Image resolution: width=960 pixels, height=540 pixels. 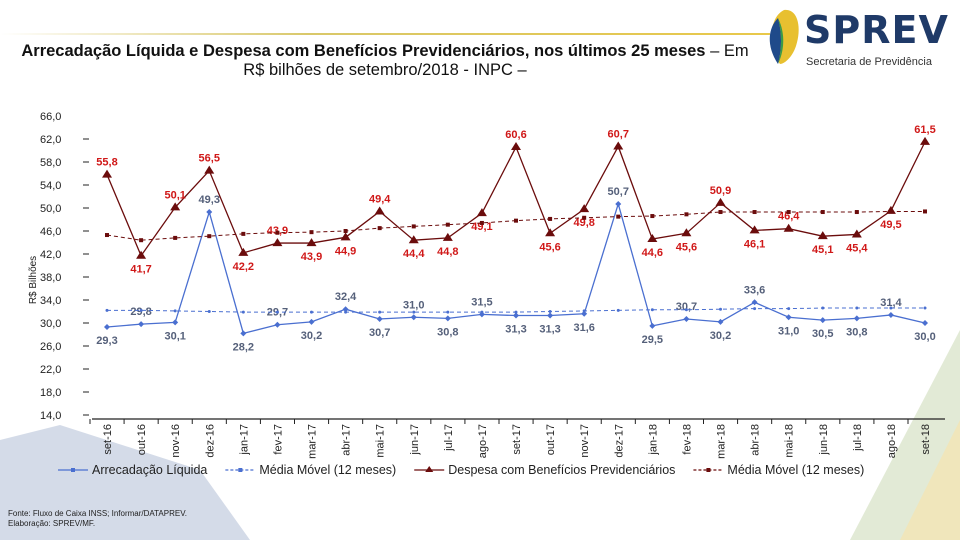 I want to click on data-label: 50,7, so click(x=618, y=192).